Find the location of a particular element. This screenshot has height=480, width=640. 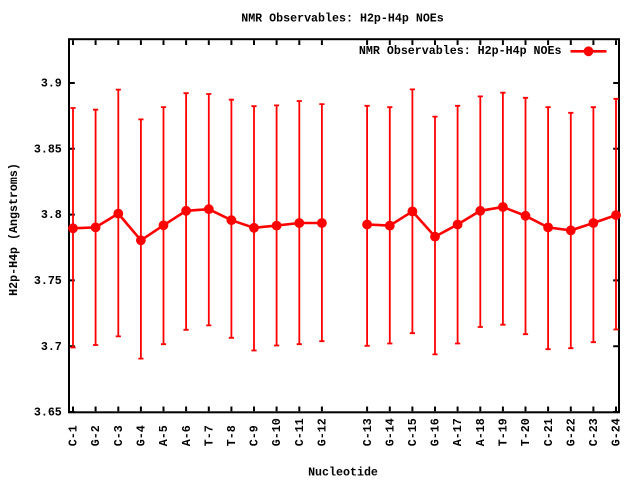

svg-text: G-14 is located at coordinates (390, 432).